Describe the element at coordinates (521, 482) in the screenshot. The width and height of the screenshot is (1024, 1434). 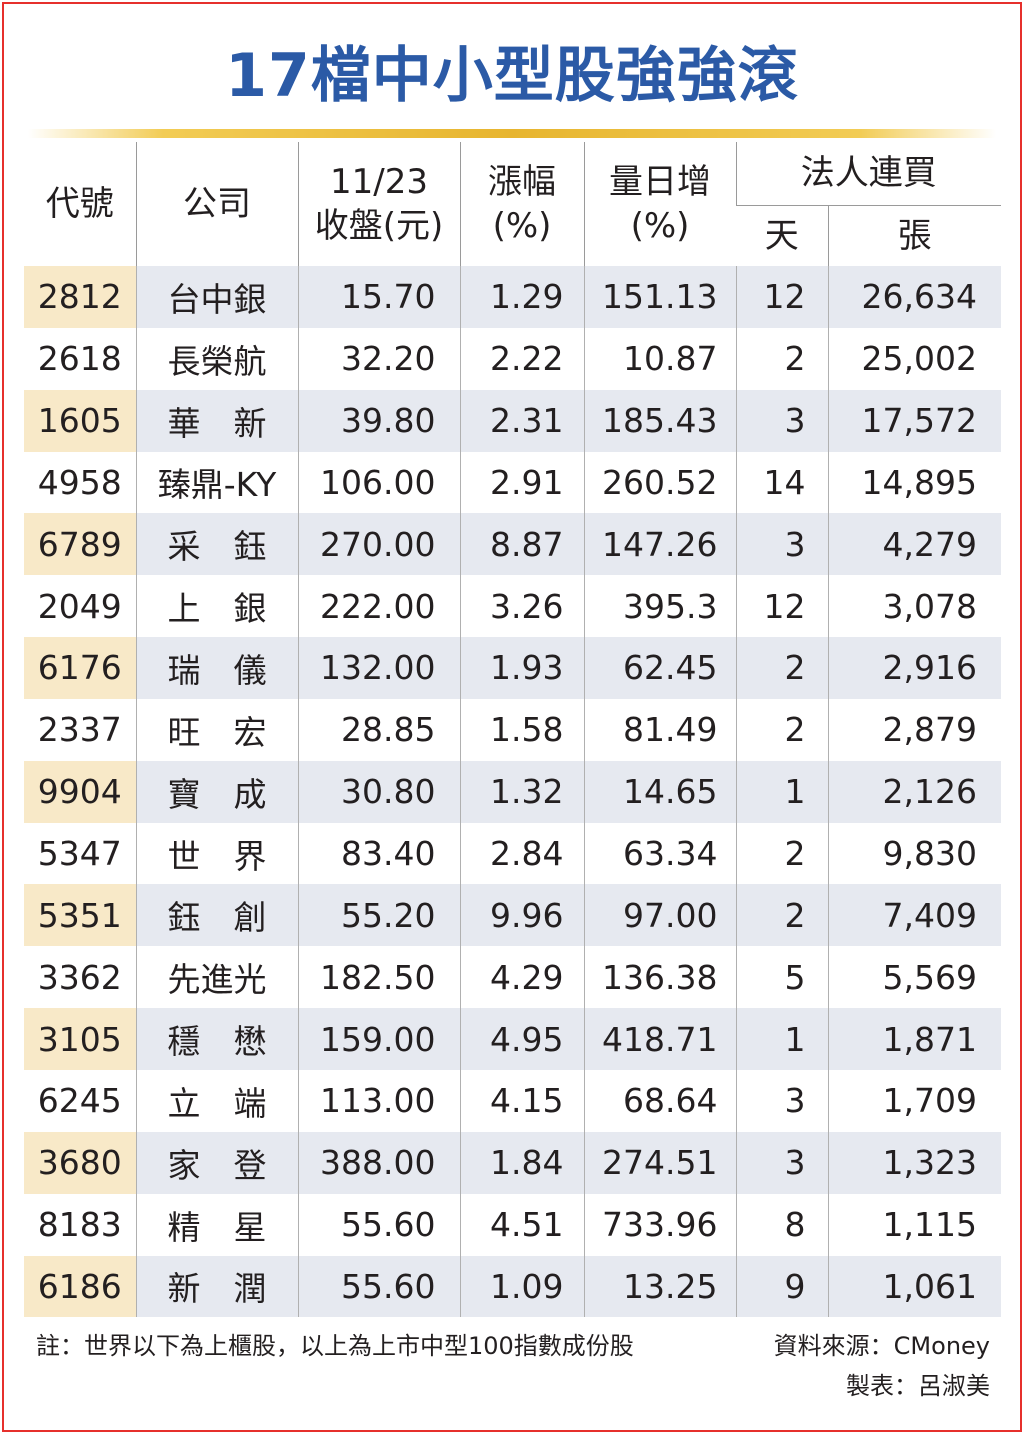
I see `change-percent: 2.91` at that location.